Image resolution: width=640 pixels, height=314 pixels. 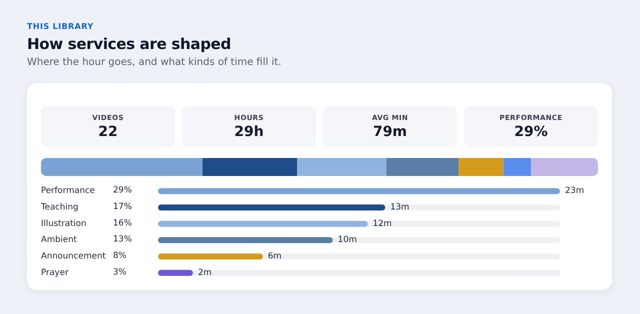 I want to click on text: How services are shaped, so click(x=129, y=44).